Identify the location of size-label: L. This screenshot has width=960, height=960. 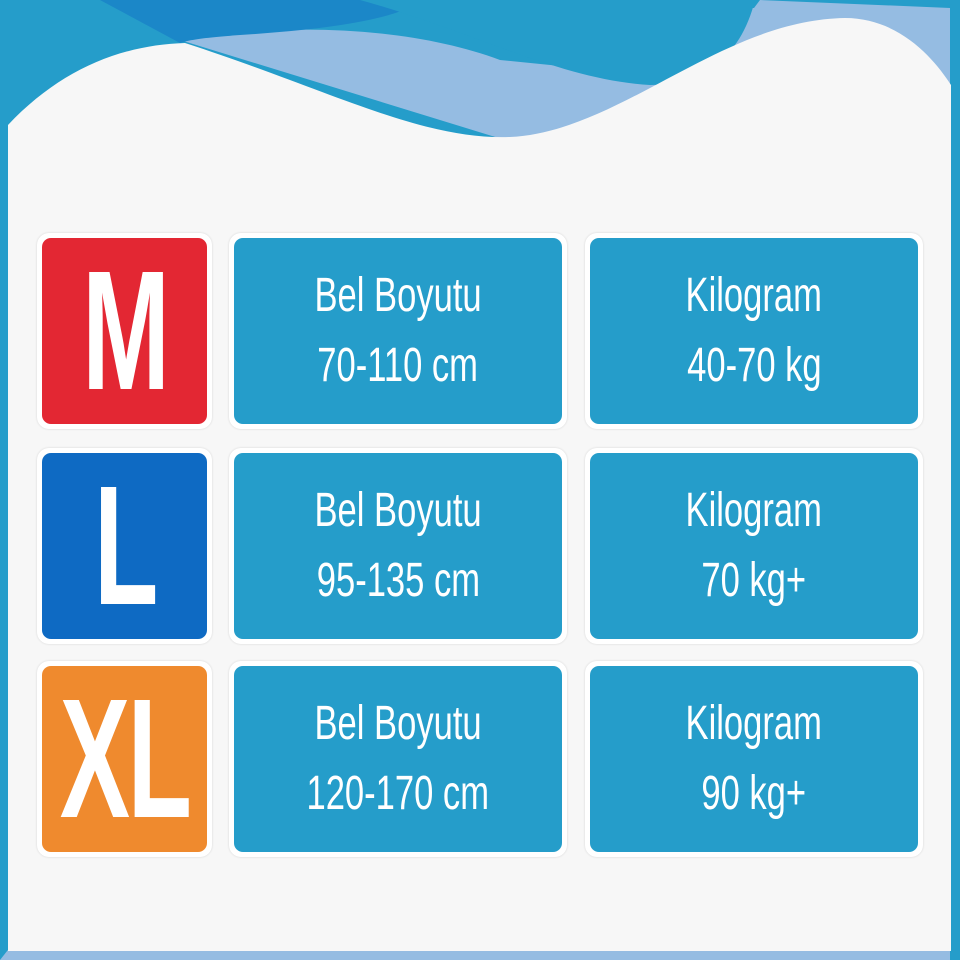
(125, 546).